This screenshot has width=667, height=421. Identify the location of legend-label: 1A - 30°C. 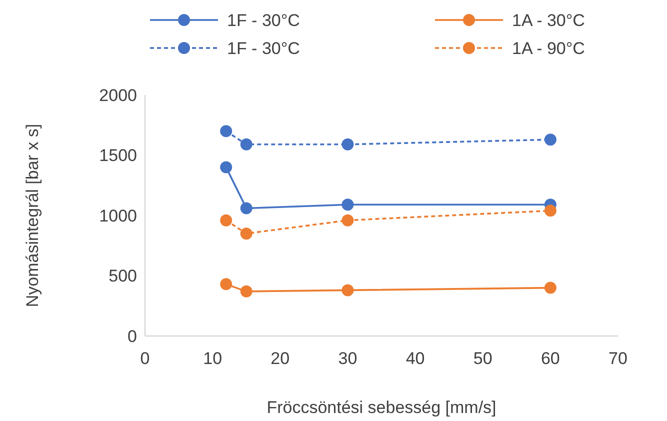
(548, 20).